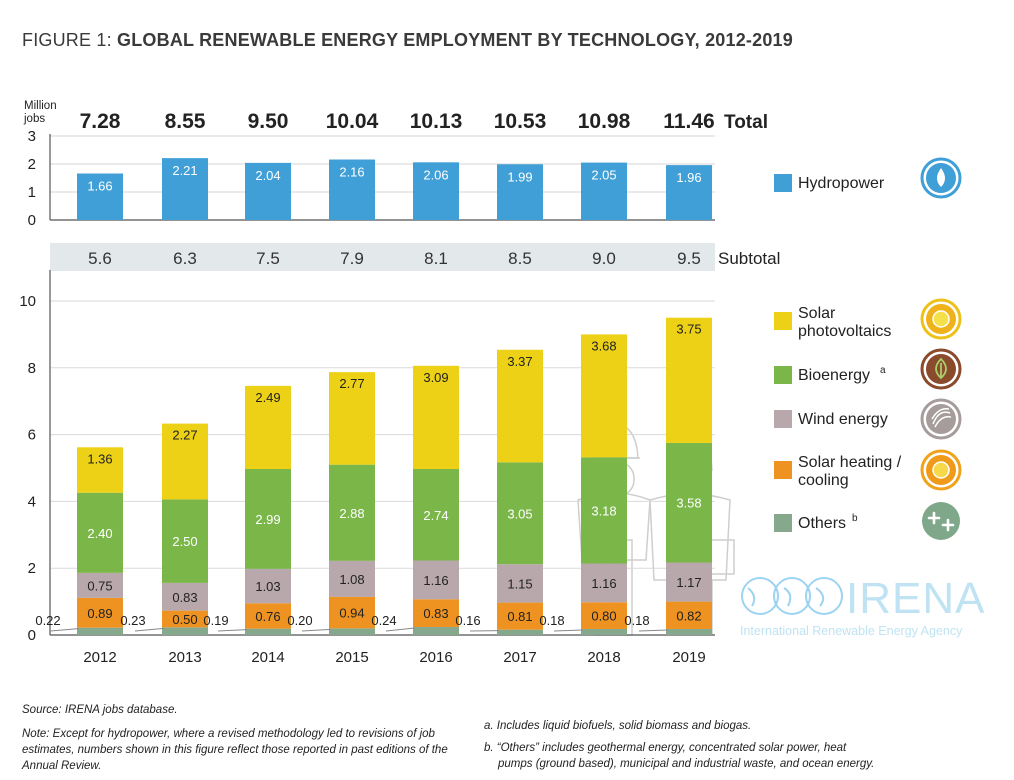  What do you see at coordinates (267, 519) in the screenshot?
I see `data-label-bioenergy: 2.99` at bounding box center [267, 519].